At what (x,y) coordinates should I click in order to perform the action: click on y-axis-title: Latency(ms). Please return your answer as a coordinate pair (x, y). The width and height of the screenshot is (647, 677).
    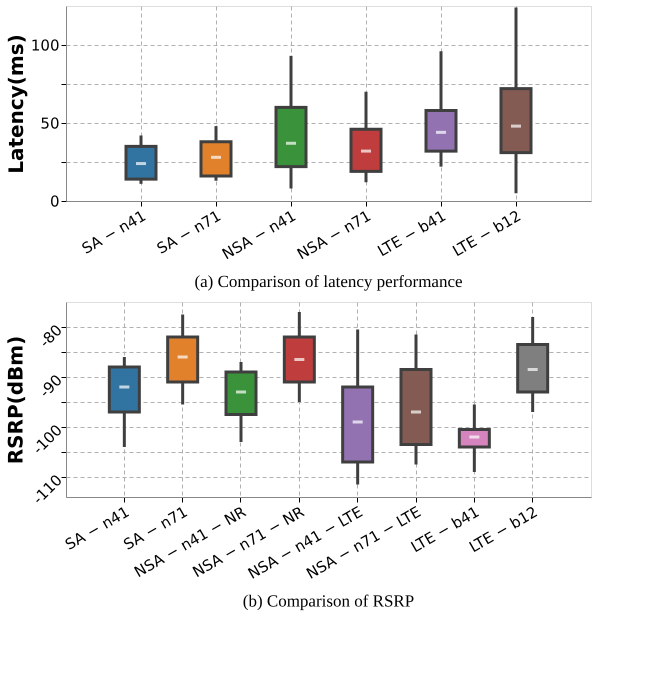
    Looking at the image, I should click on (16, 104).